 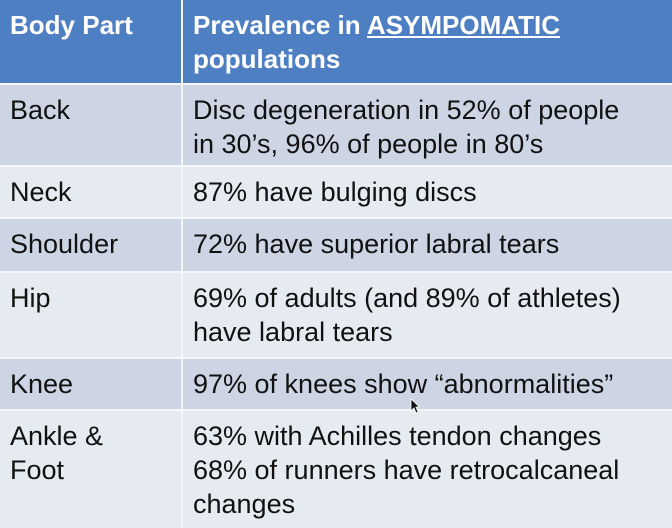 I want to click on prevalence-line: in 30’s, 96% of people in 80’s, so click(x=368, y=144).